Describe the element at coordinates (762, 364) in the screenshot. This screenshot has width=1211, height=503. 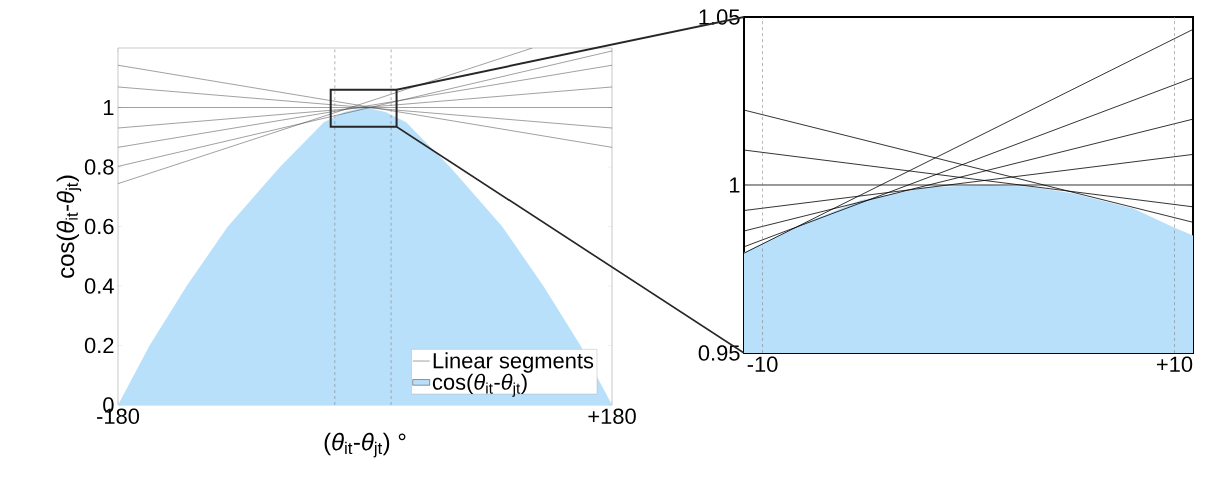
I see `x-tick-label: -10` at that location.